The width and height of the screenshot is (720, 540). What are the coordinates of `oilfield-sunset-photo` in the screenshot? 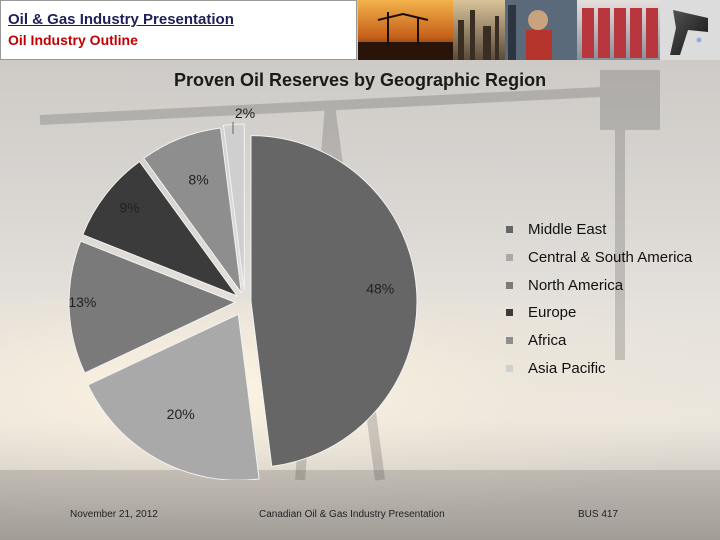 It's located at (405, 30).